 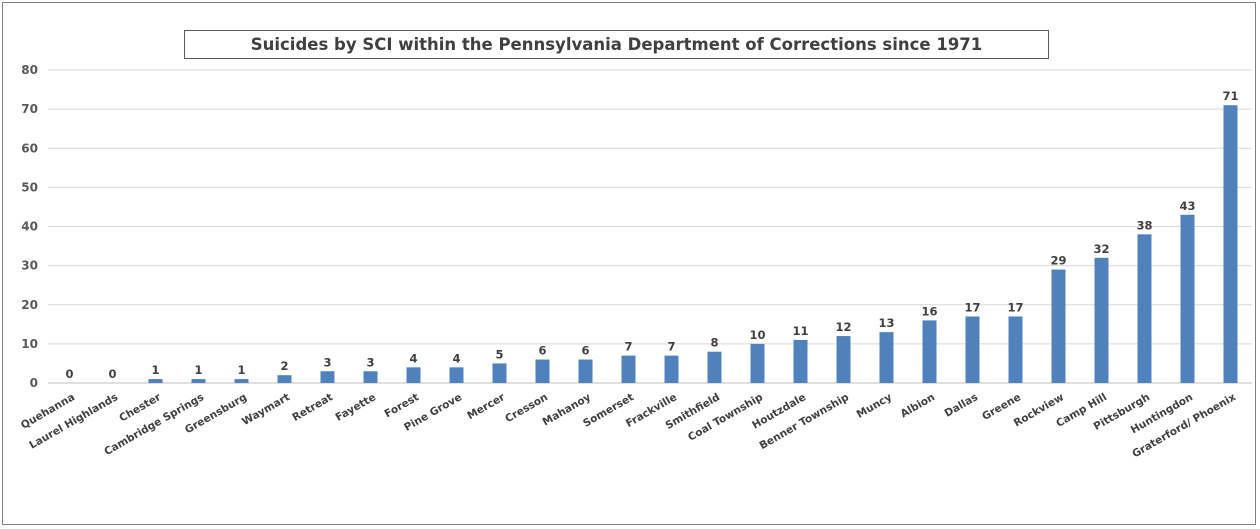 What do you see at coordinates (917, 405) in the screenshot?
I see `x-tick-label: Albion` at bounding box center [917, 405].